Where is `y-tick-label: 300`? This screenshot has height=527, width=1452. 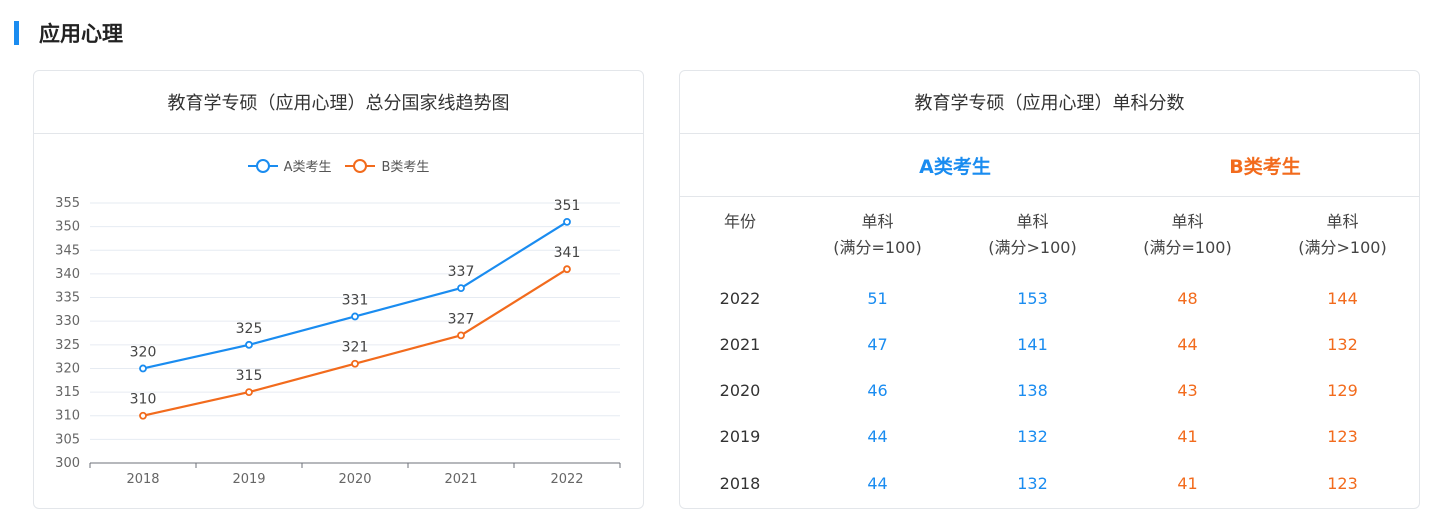
y-tick-label: 300 is located at coordinates (67, 463).